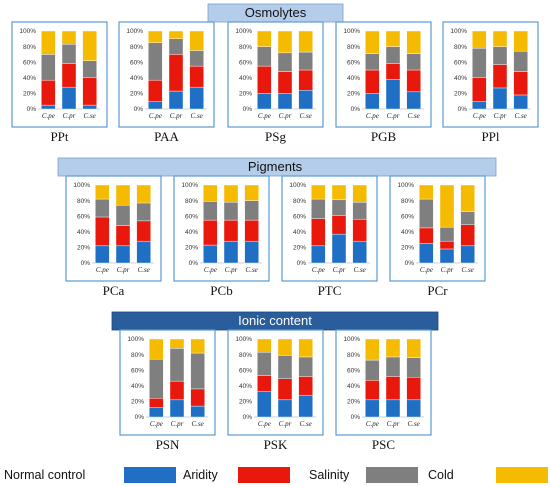 The width and height of the screenshot is (550, 487). What do you see at coordinates (167, 390) in the screenshot?
I see `chart-psn: 0% 20% 40% 60% 80% 100% C.pe C.pr C.se PSN` at bounding box center [167, 390].